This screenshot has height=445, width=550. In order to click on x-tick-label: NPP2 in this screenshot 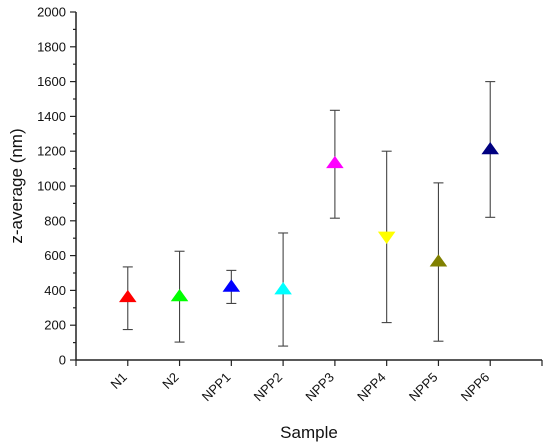, I will do `click(268, 387)`.